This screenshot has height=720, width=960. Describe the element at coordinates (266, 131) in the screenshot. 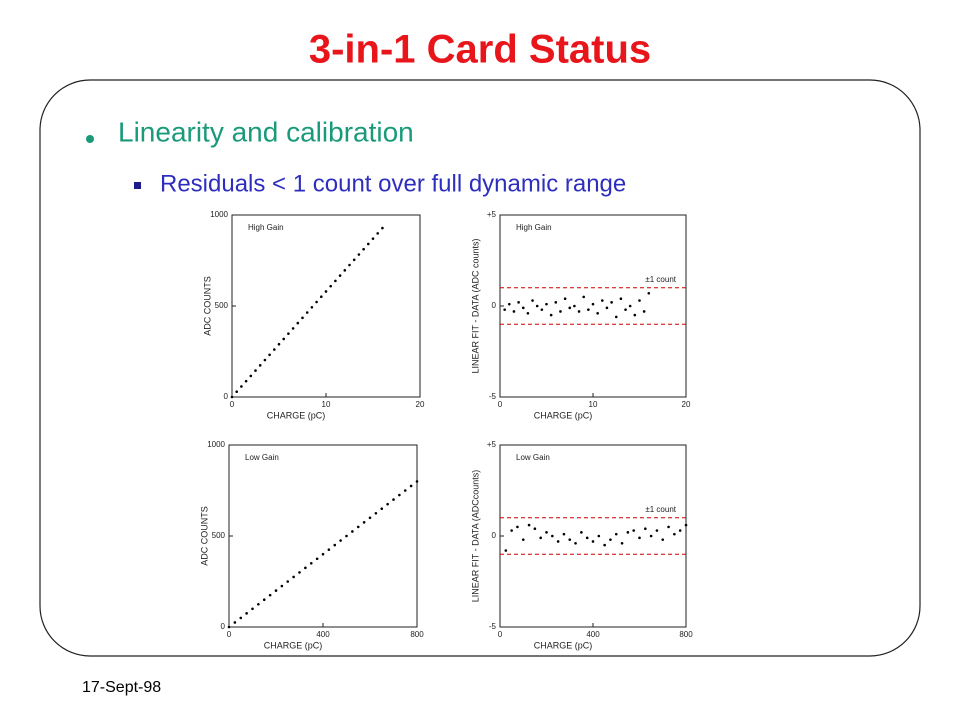

I see `bullet-text: Linearity and calibration` at that location.